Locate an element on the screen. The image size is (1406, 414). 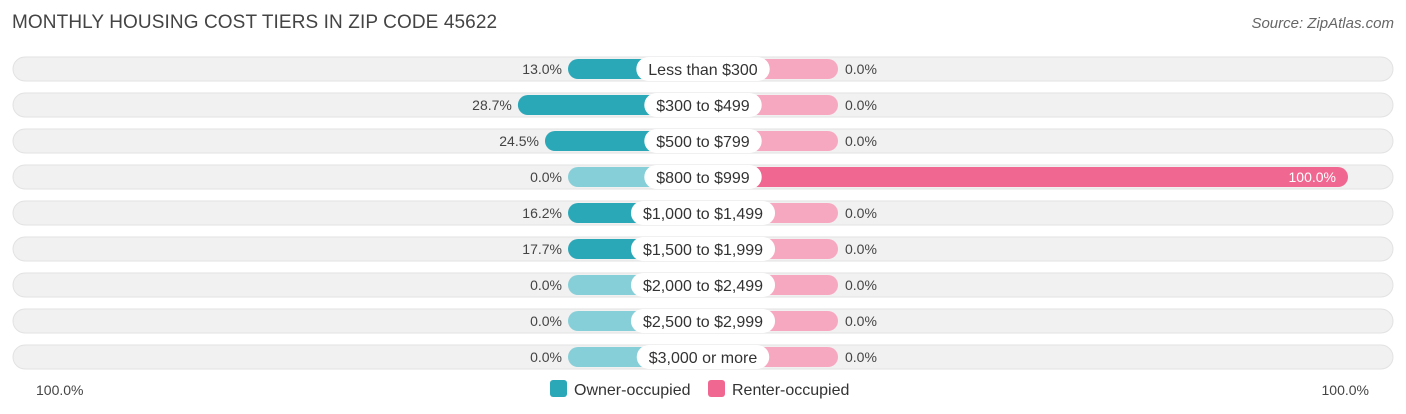
chart-row: 0.0% 0.0% $3,000 or more is located at coordinates (703, 357).